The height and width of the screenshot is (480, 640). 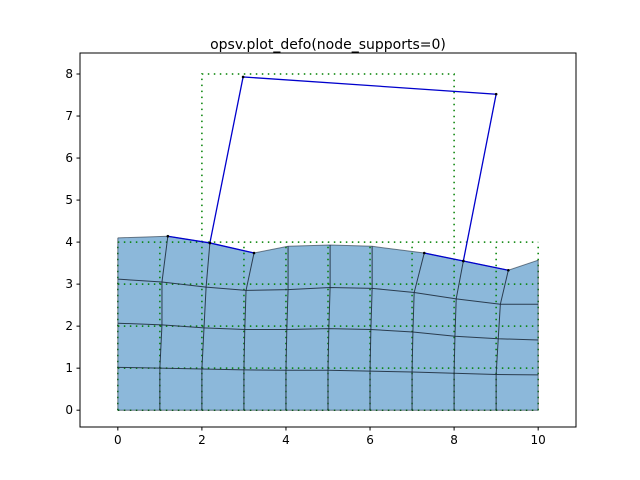 I want to click on x-tick-label: 0, so click(x=118, y=440).